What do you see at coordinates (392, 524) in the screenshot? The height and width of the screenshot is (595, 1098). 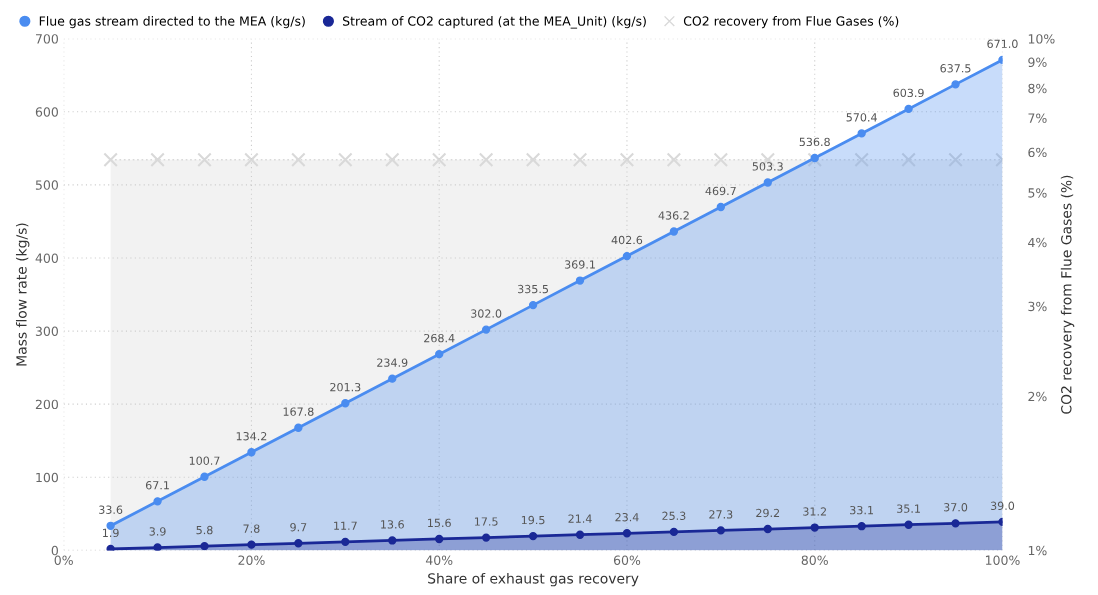 I see `data-label: 13.6` at bounding box center [392, 524].